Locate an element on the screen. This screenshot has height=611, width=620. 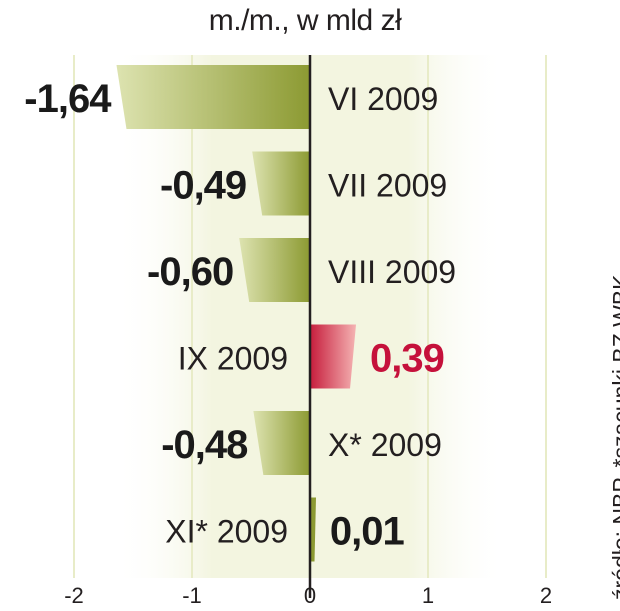
source-note: źródło: NBP, *szacunki BZ WBK is located at coordinates (614, 437).